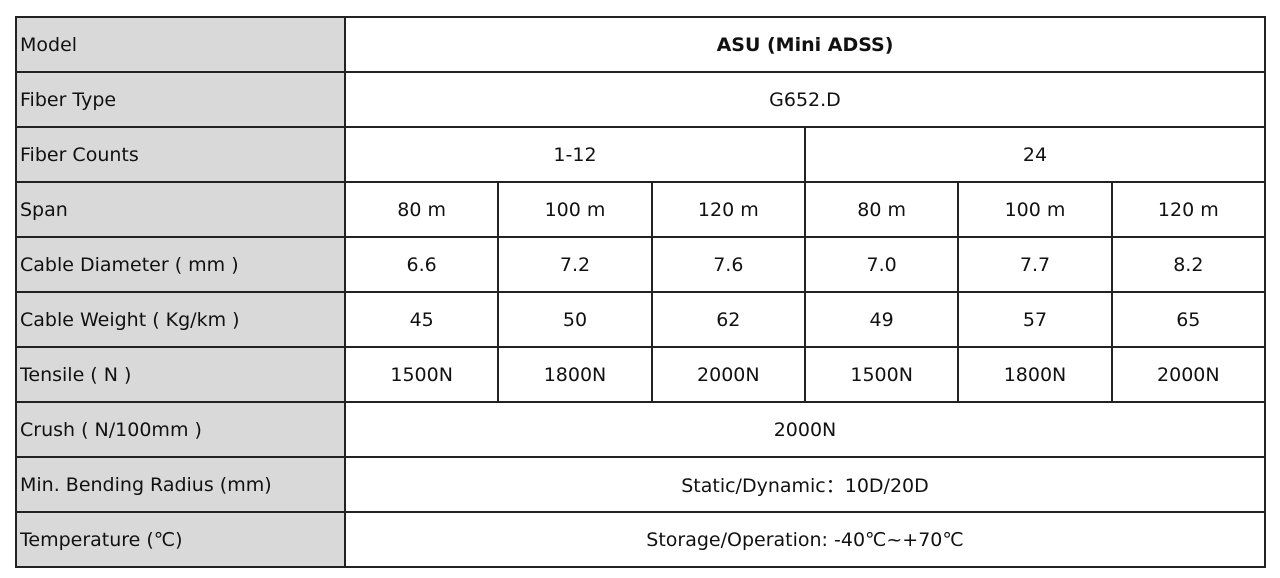 This screenshot has width=1280, height=578. Describe the element at coordinates (805, 484) in the screenshot. I see `cell: Static/Dynamic：10D/20D` at that location.